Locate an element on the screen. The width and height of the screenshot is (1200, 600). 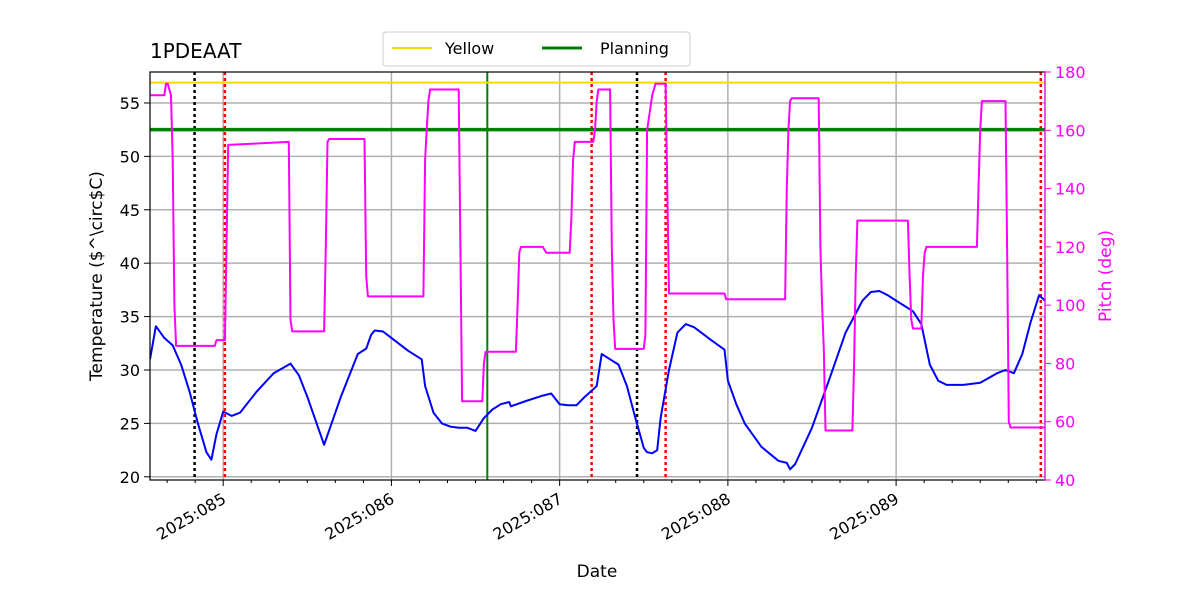
left-y-tick-label: 45 is located at coordinates (130, 210).